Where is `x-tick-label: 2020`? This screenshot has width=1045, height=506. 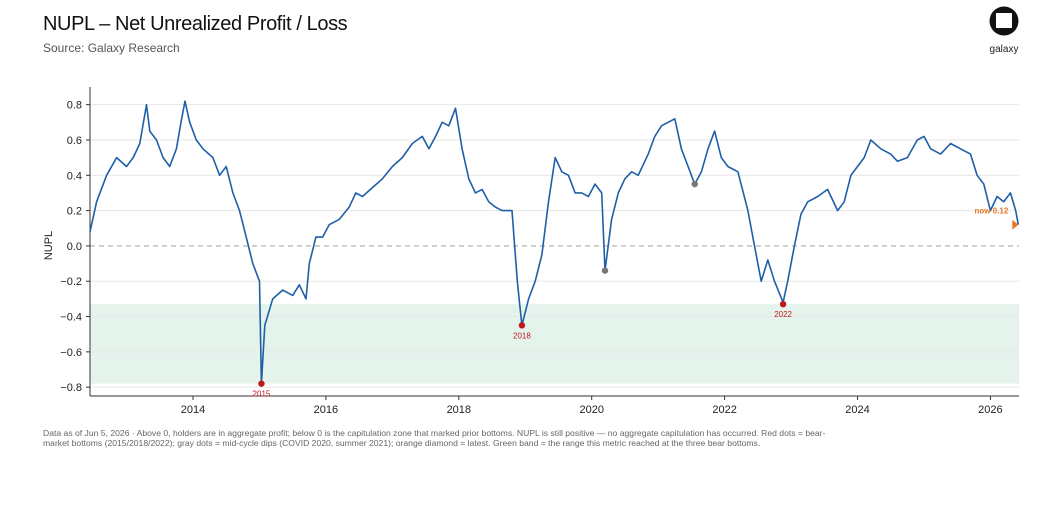
x-tick-label: 2020 is located at coordinates (591, 410).